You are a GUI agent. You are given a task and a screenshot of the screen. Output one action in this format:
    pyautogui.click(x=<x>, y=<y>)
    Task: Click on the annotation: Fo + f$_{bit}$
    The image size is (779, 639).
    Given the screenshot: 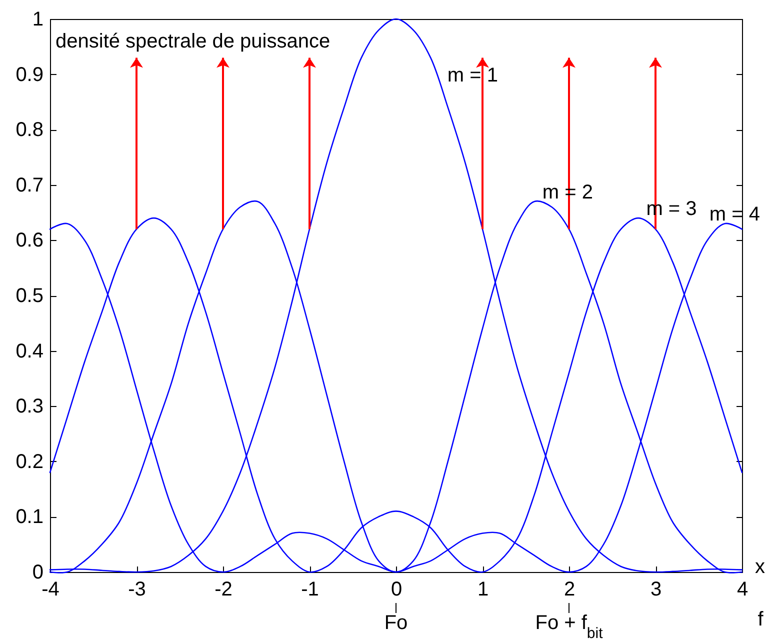 What is the action you would take?
    pyautogui.click(x=569, y=625)
    